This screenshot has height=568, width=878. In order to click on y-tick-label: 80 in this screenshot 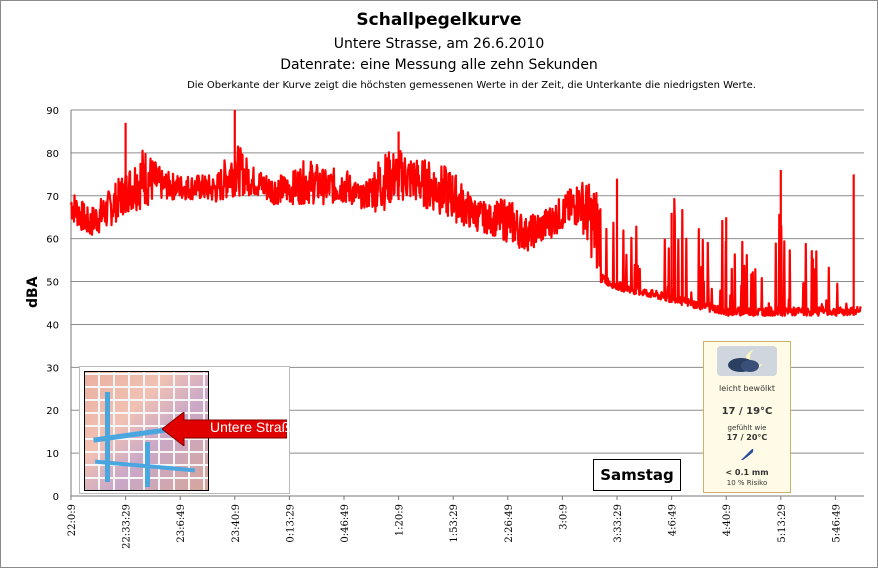, I will do `click(52, 154)`.